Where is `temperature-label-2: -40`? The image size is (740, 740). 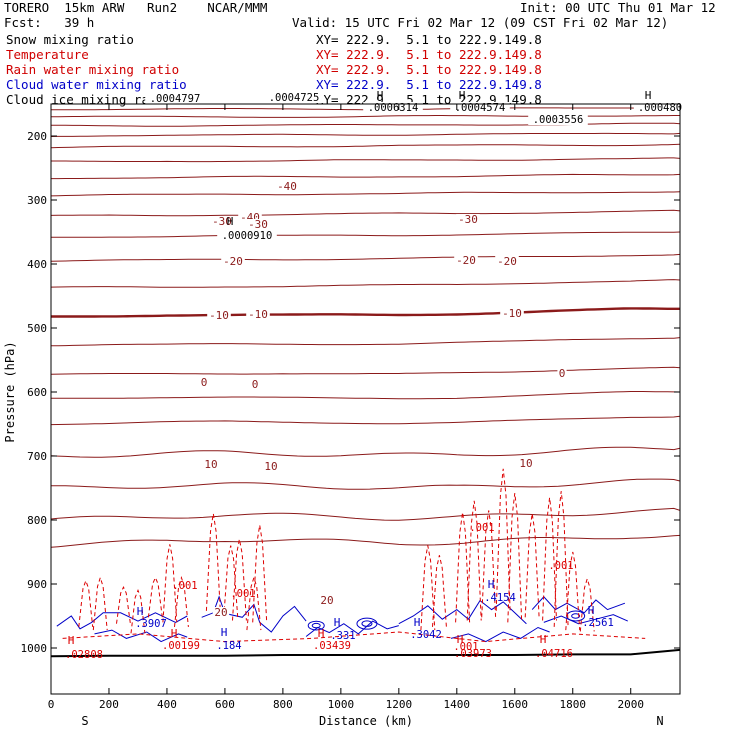 temperature-label-2: -40 is located at coordinates (287, 186).